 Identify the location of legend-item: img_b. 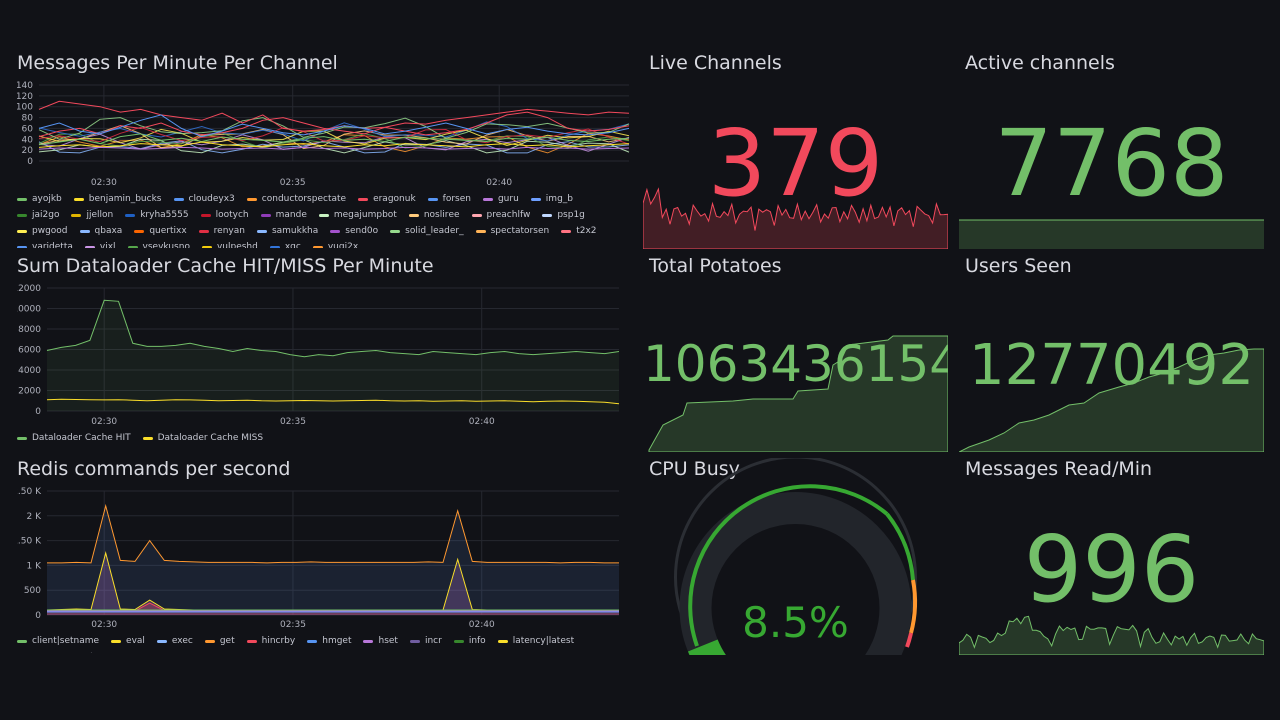
(551, 199).